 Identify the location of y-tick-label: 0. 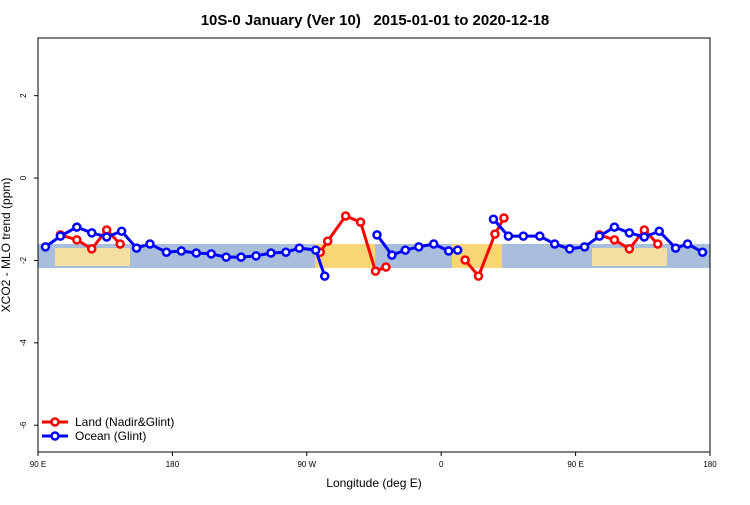
(23, 177).